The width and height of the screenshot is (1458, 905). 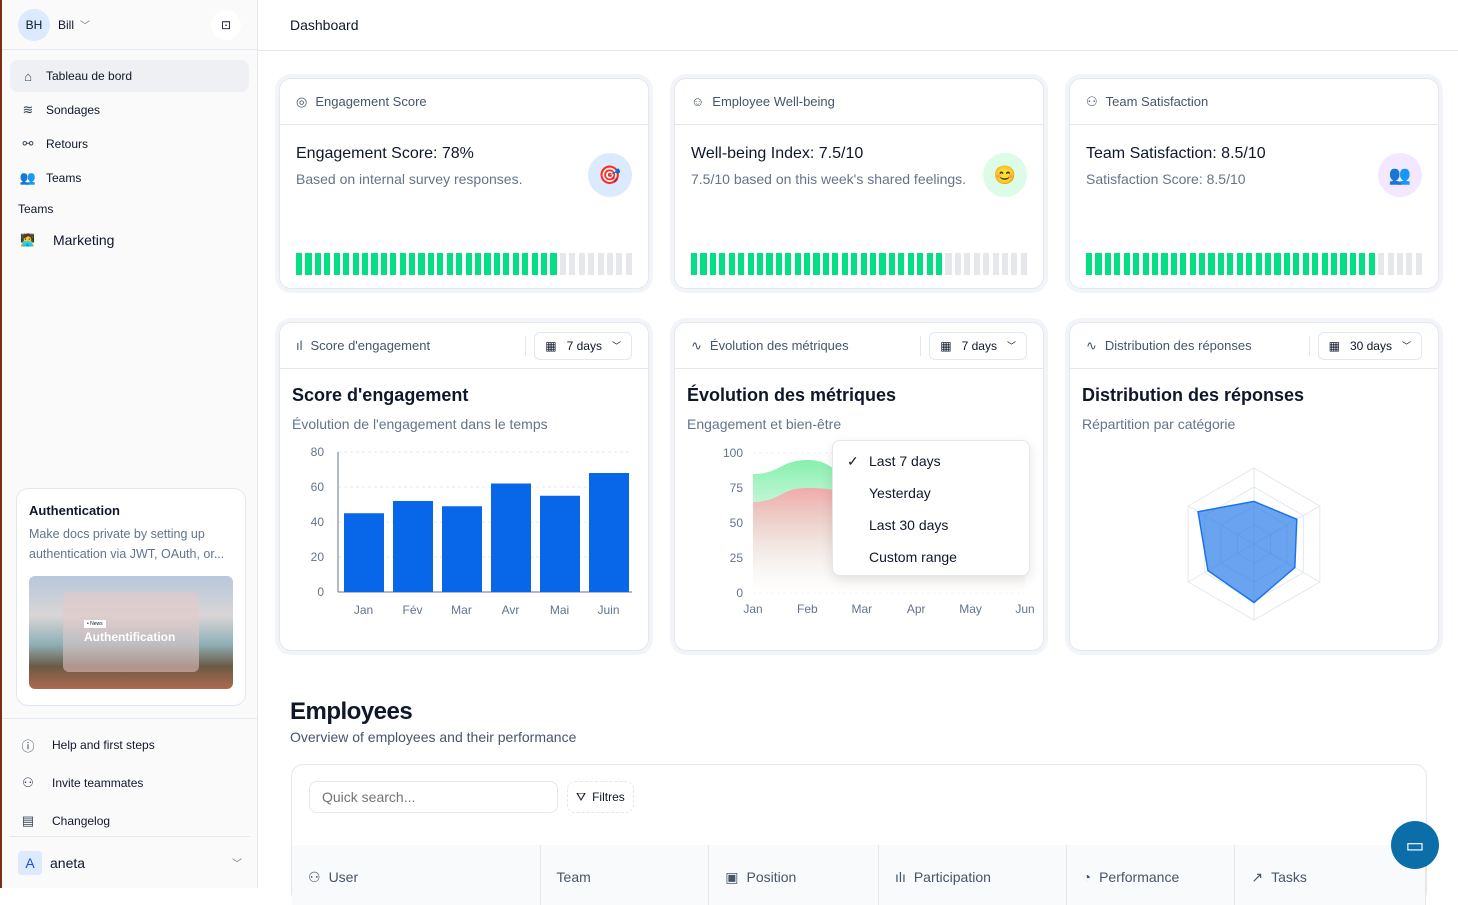 I want to click on option-label: Yesterday, so click(x=900, y=493).